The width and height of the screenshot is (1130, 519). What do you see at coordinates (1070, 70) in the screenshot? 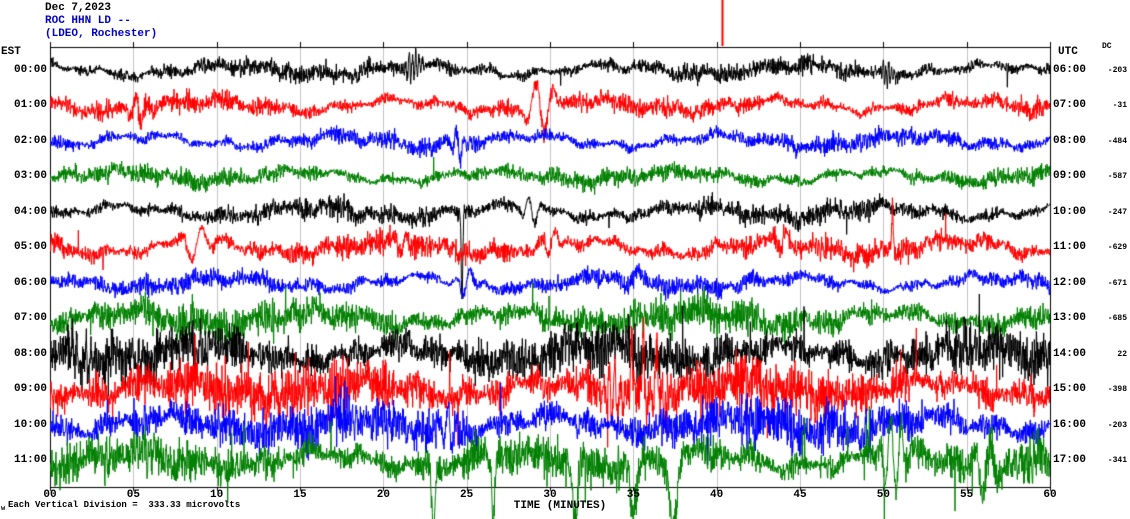
I see `utc-hour-label: 06:00` at bounding box center [1070, 70].